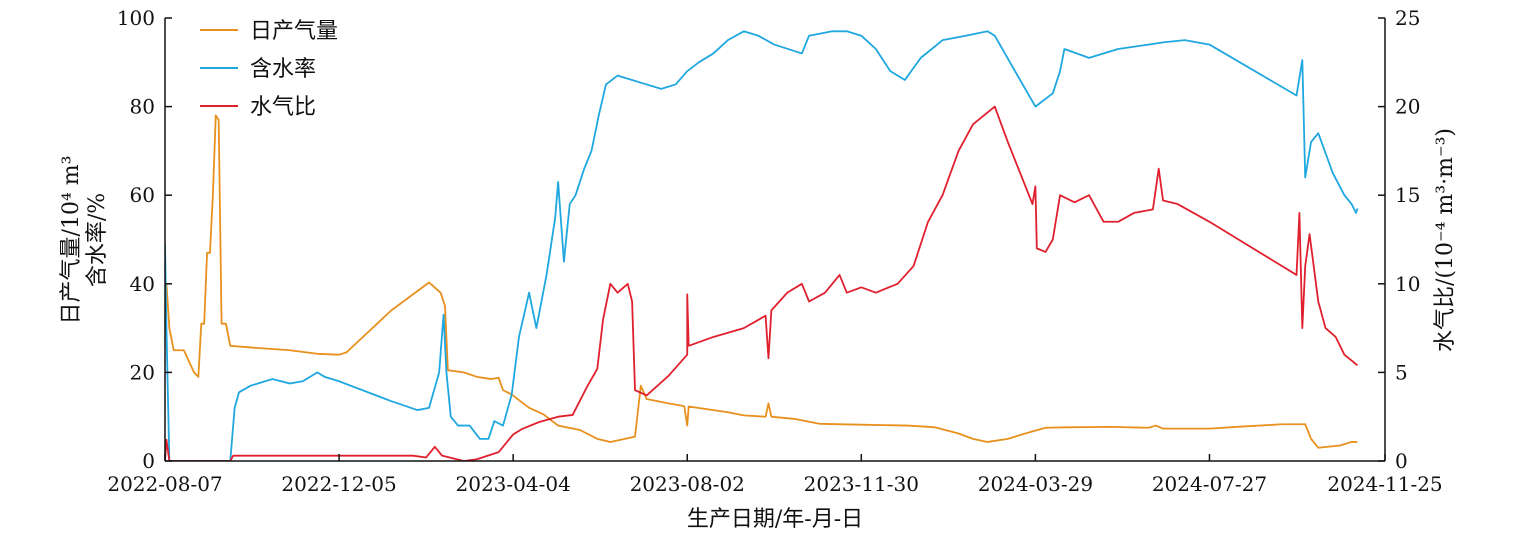  What do you see at coordinates (1407, 18) in the screenshot?
I see `y-right-tick-label: 25` at bounding box center [1407, 18].